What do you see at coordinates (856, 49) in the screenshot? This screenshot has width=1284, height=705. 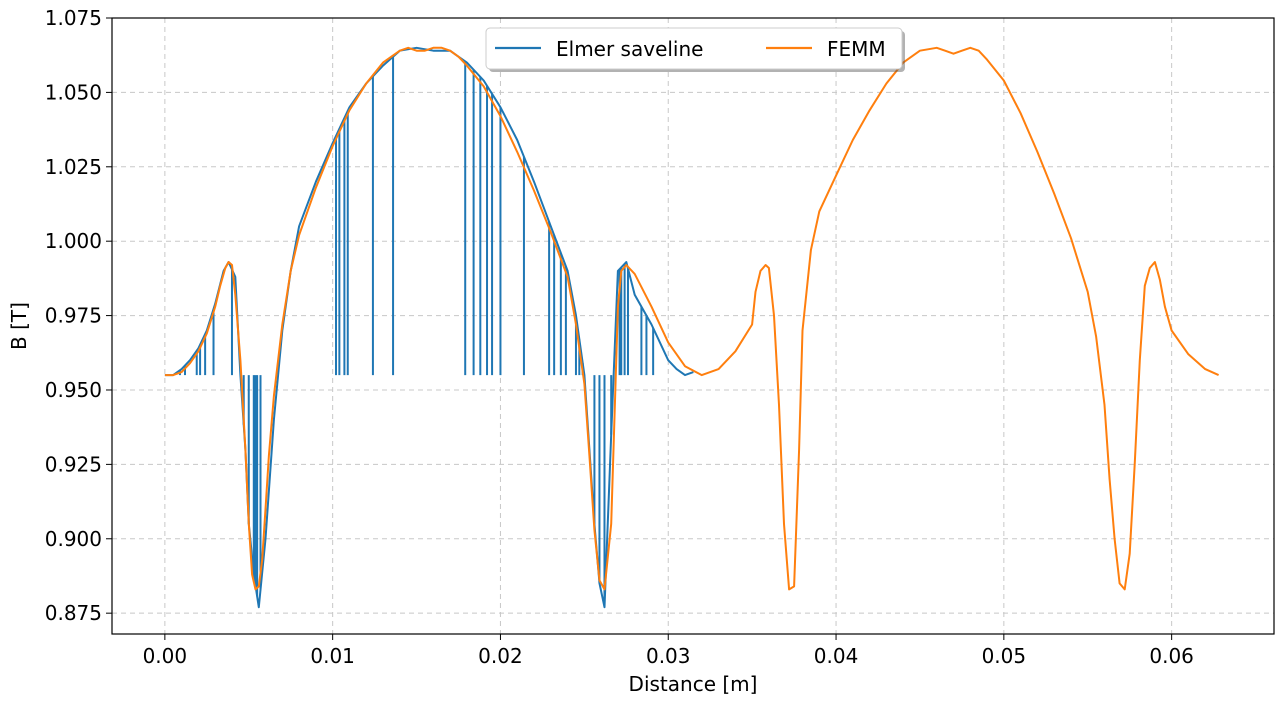 I see `legend-label-femm: FEMM` at bounding box center [856, 49].